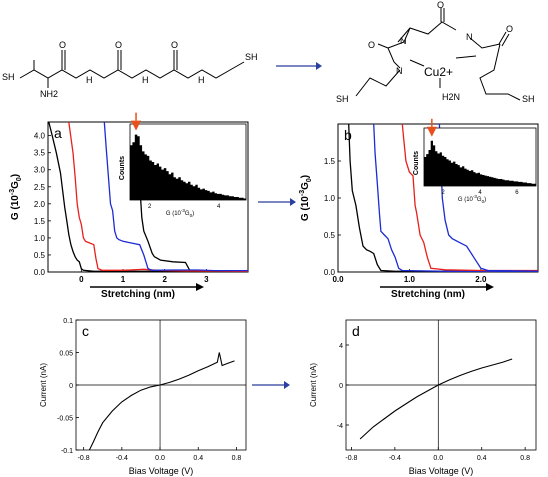  What do you see at coordinates (338, 279) in the screenshot?
I see `x-tick-label-b-0: 0.0` at bounding box center [338, 279].